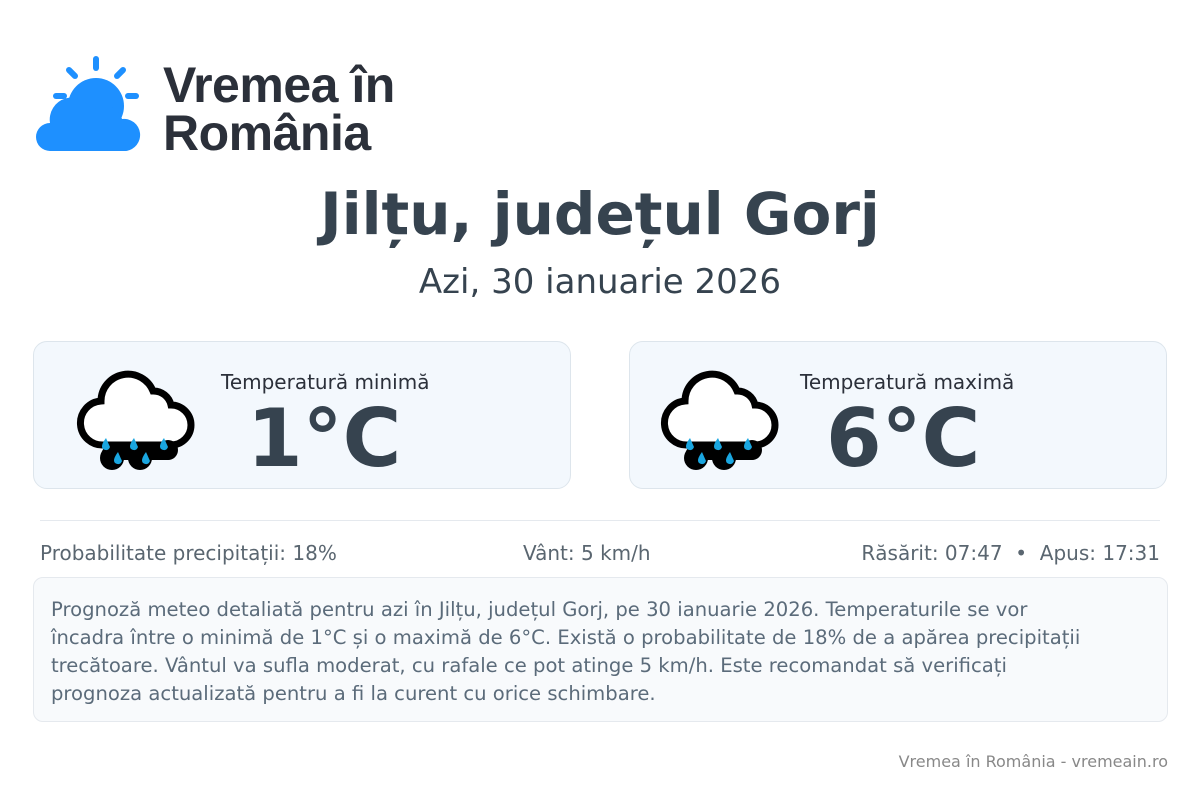 The width and height of the screenshot is (1200, 800). Describe the element at coordinates (279, 85) in the screenshot. I see `logo-text: Vremea în` at that location.